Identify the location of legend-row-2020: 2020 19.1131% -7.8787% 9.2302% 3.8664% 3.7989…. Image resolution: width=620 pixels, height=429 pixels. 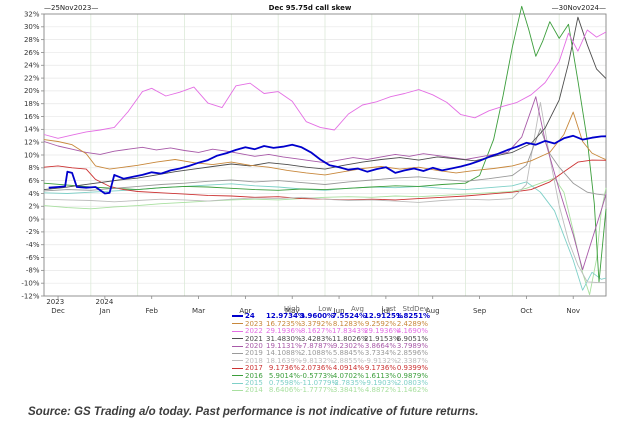
(330, 346).